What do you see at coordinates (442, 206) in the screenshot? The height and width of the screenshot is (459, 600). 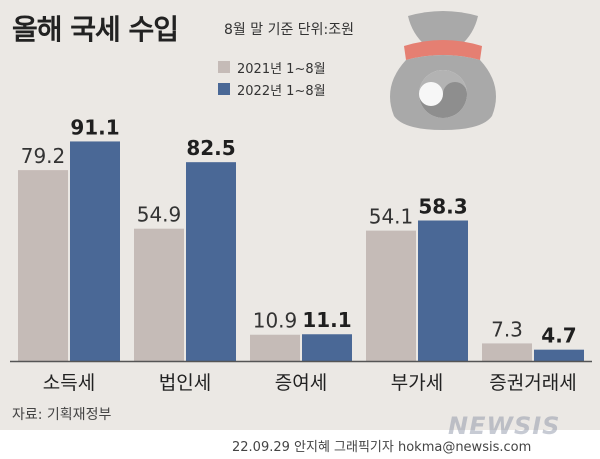 I see `data-label-부가세-2022: 58.3` at bounding box center [442, 206].